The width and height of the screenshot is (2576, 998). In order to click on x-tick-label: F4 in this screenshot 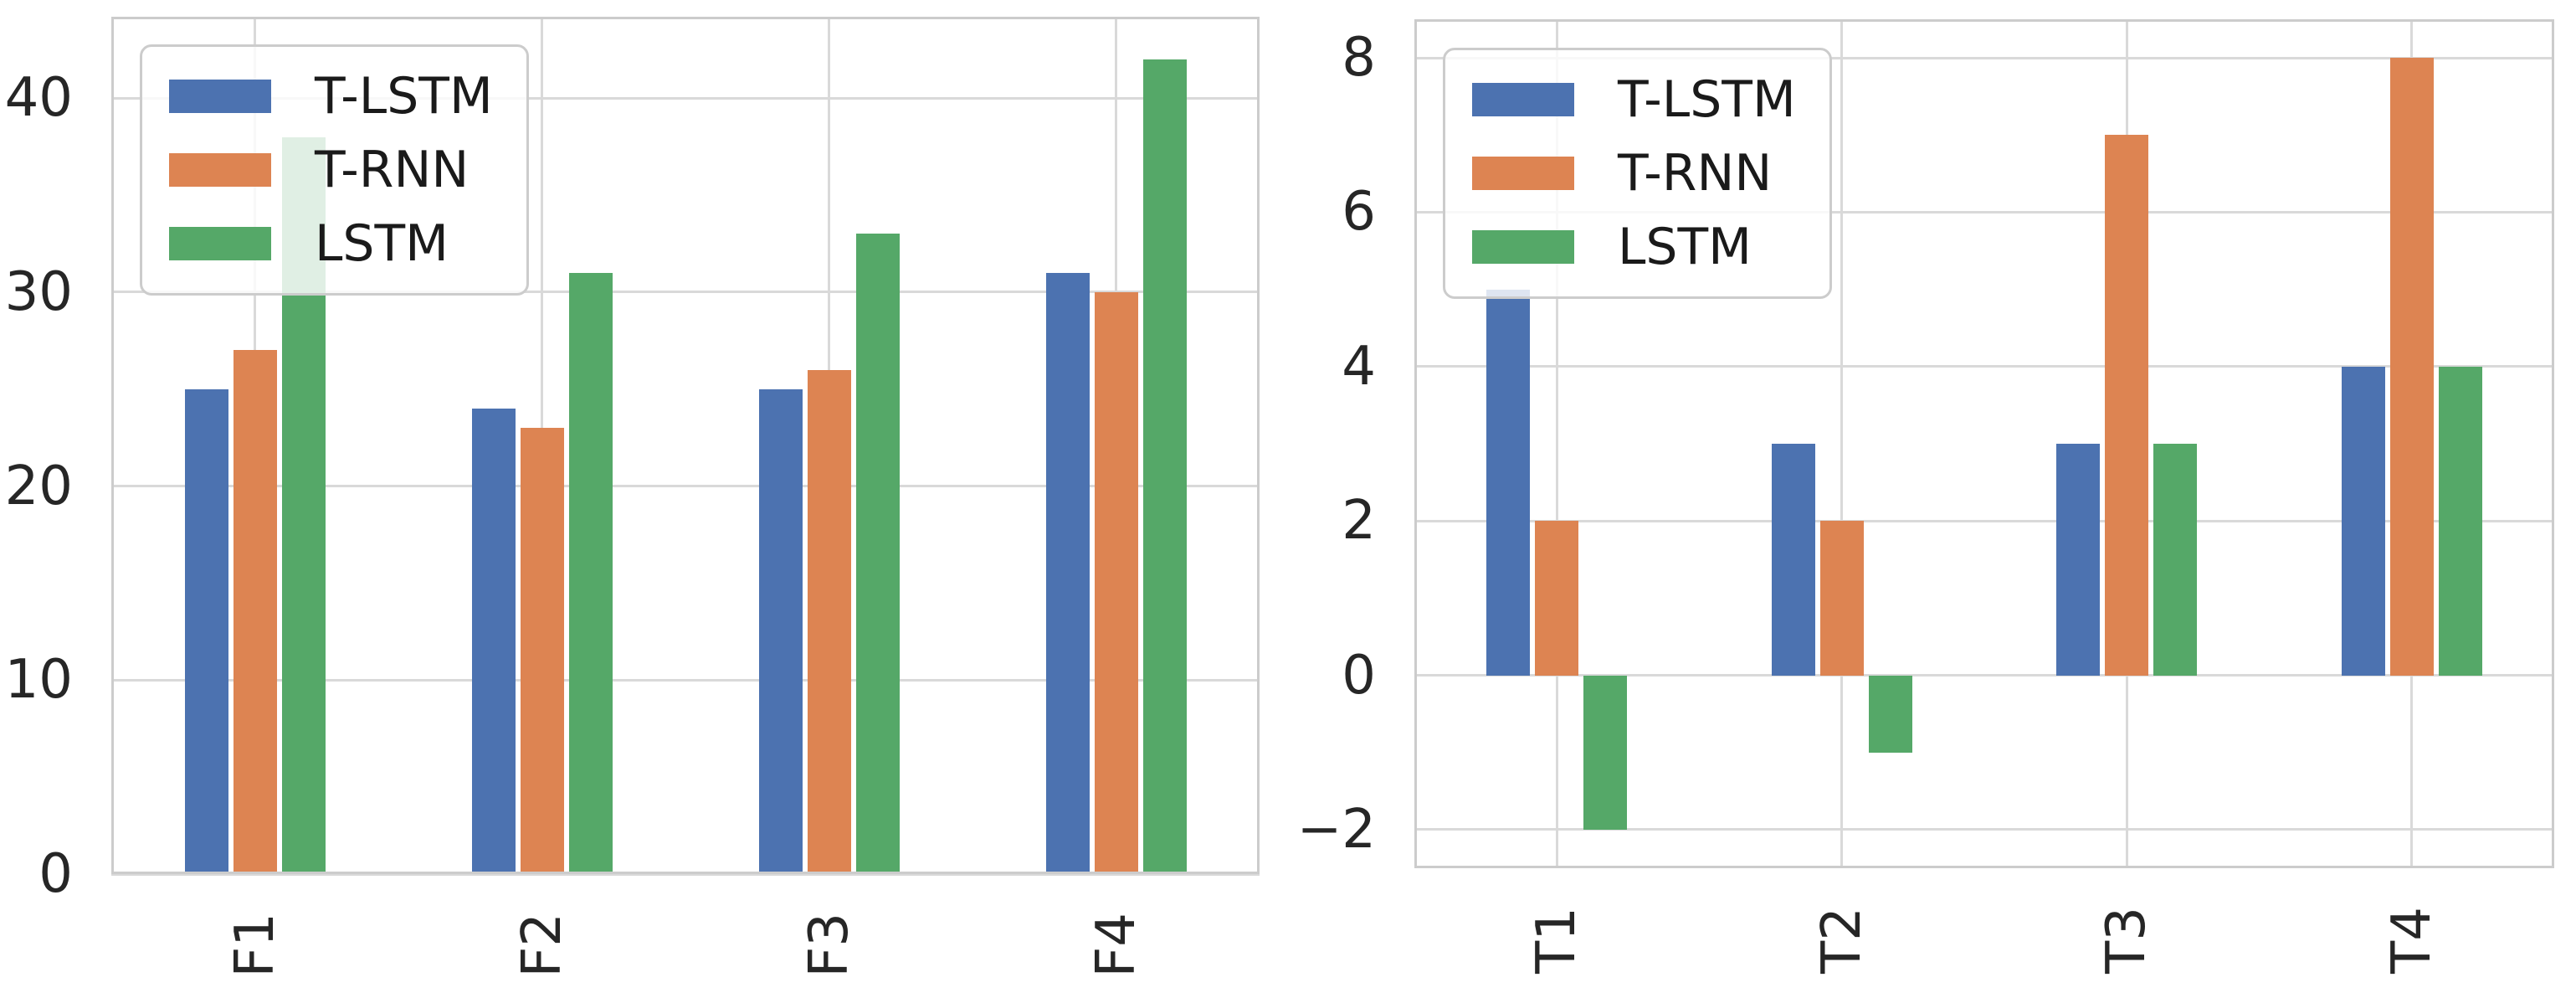, I will do `click(1116, 945)`.